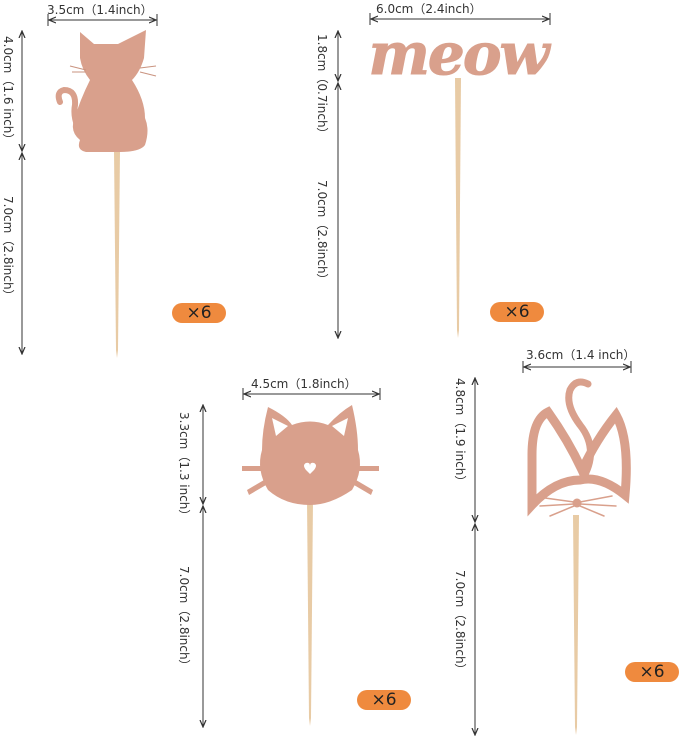 This screenshot has height=737, width=679. Describe the element at coordinates (304, 384) in the screenshot. I see `width-label: 4.5cm（1.8inch）` at that location.